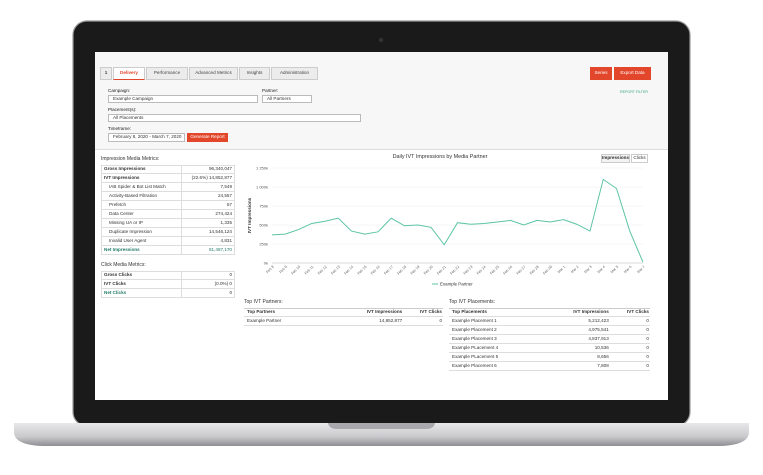  Describe the element at coordinates (223, 284) in the screenshot. I see `metric-value: (0.0%) 0` at that location.